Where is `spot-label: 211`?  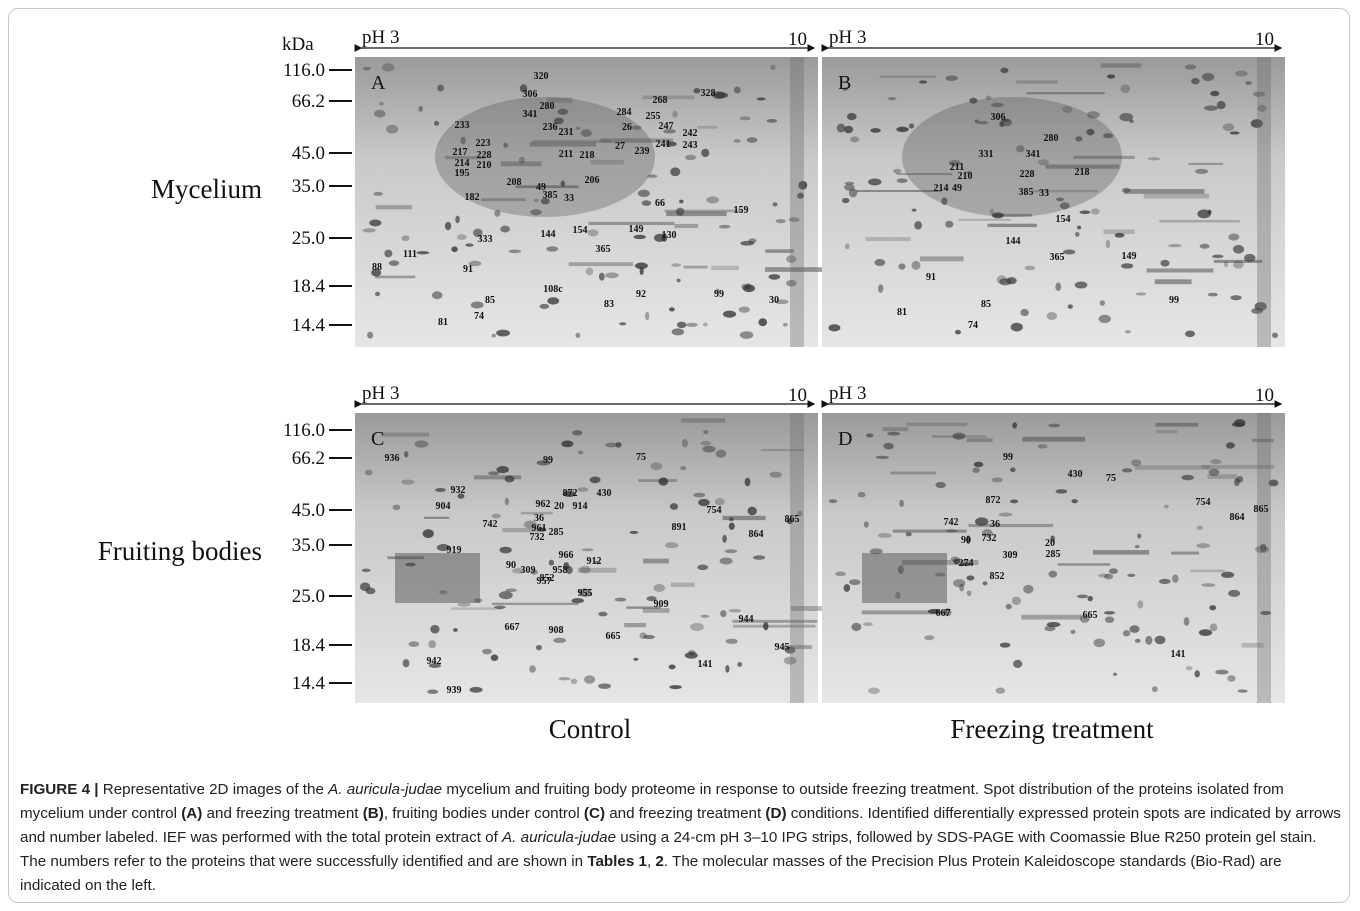 spot-label: 211 is located at coordinates (957, 167).